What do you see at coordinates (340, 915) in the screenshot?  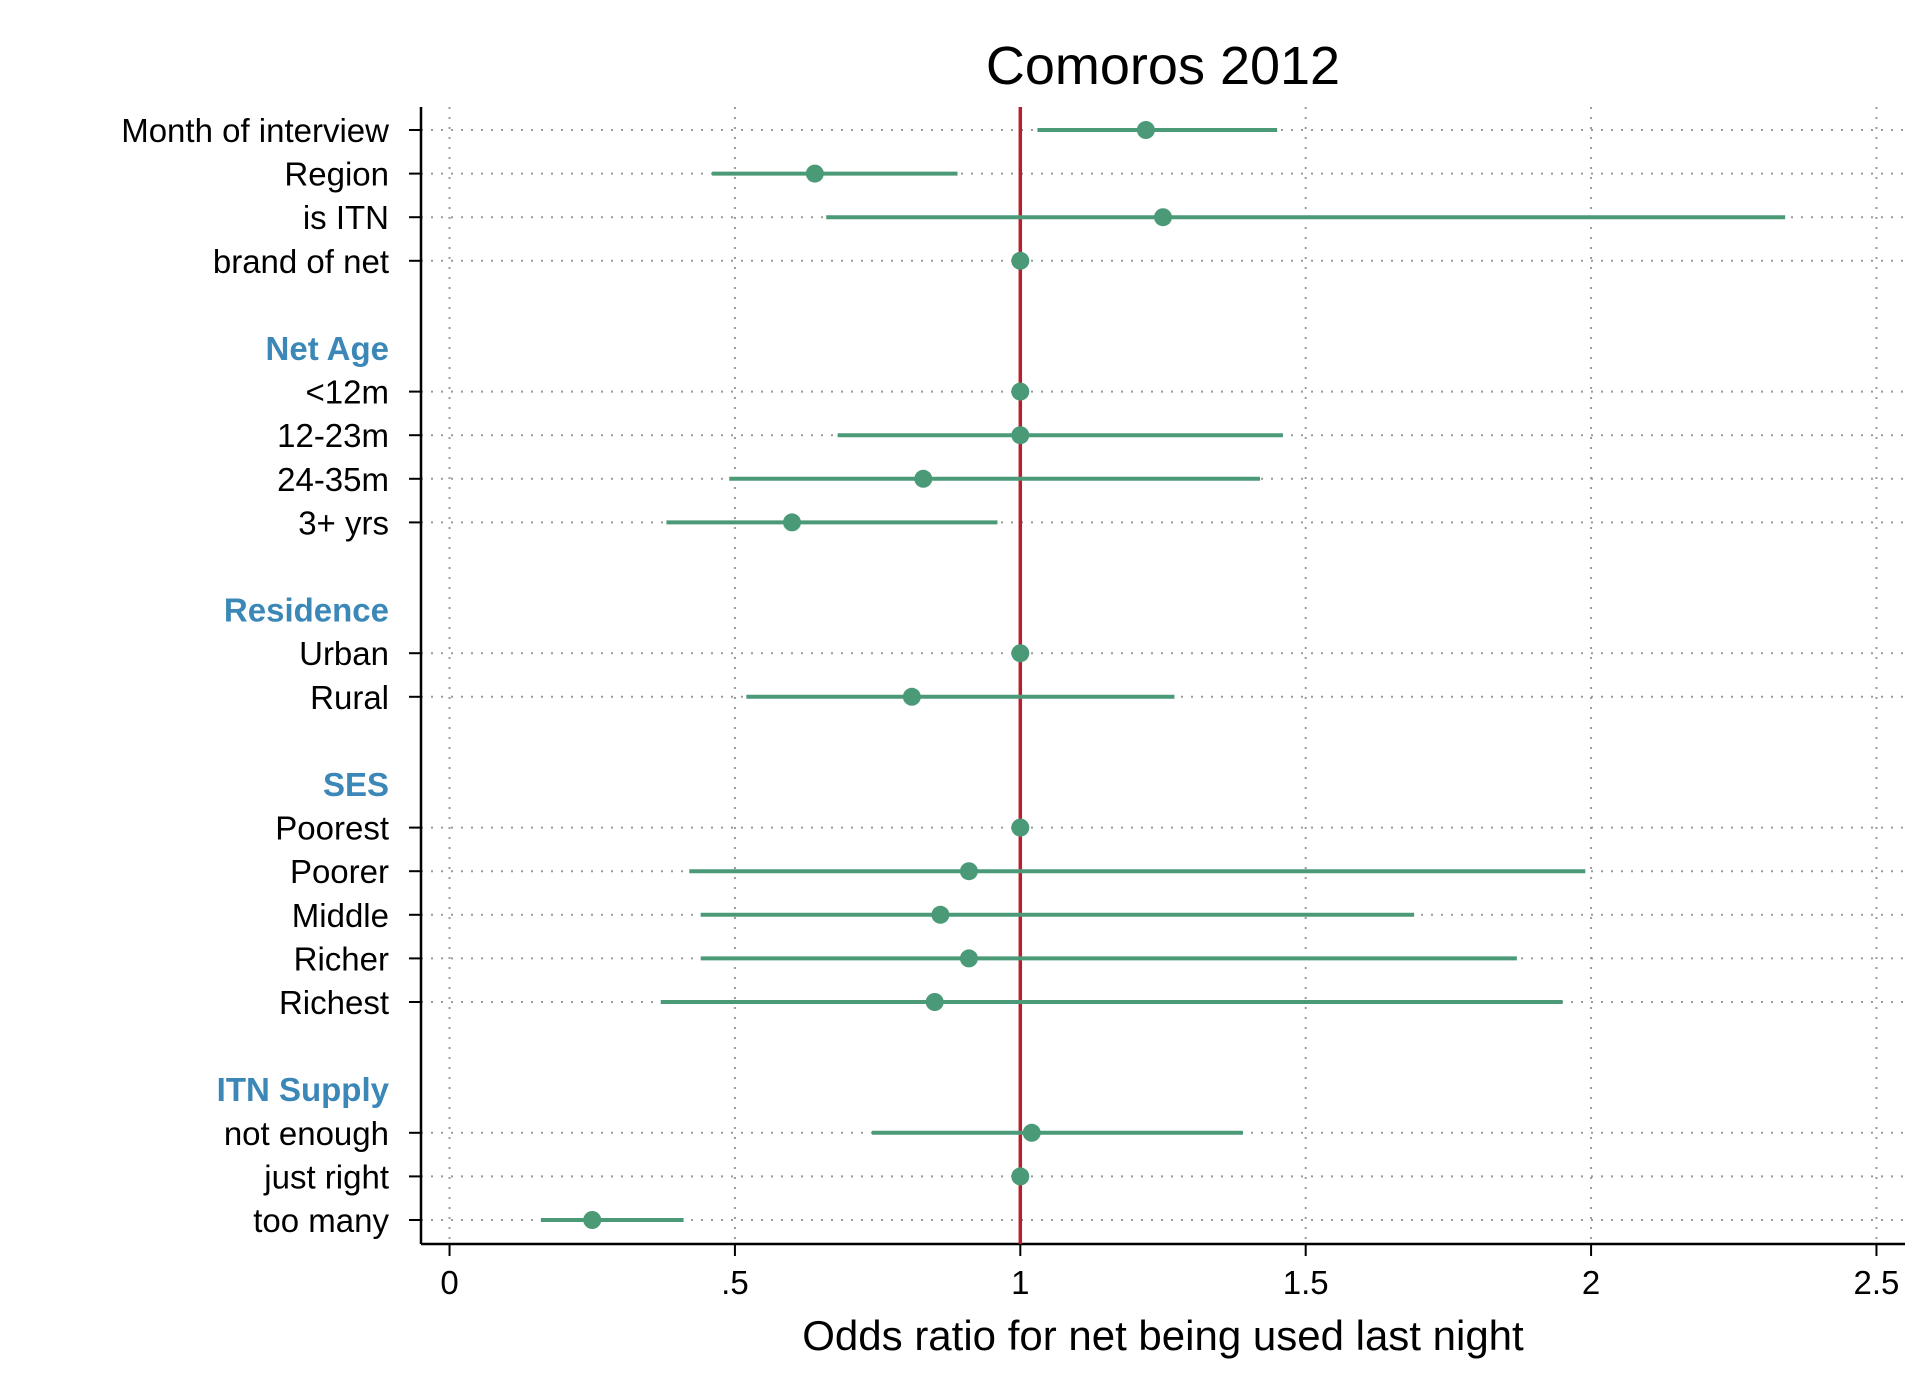 I see `y-tick-label: Middle` at bounding box center [340, 915].